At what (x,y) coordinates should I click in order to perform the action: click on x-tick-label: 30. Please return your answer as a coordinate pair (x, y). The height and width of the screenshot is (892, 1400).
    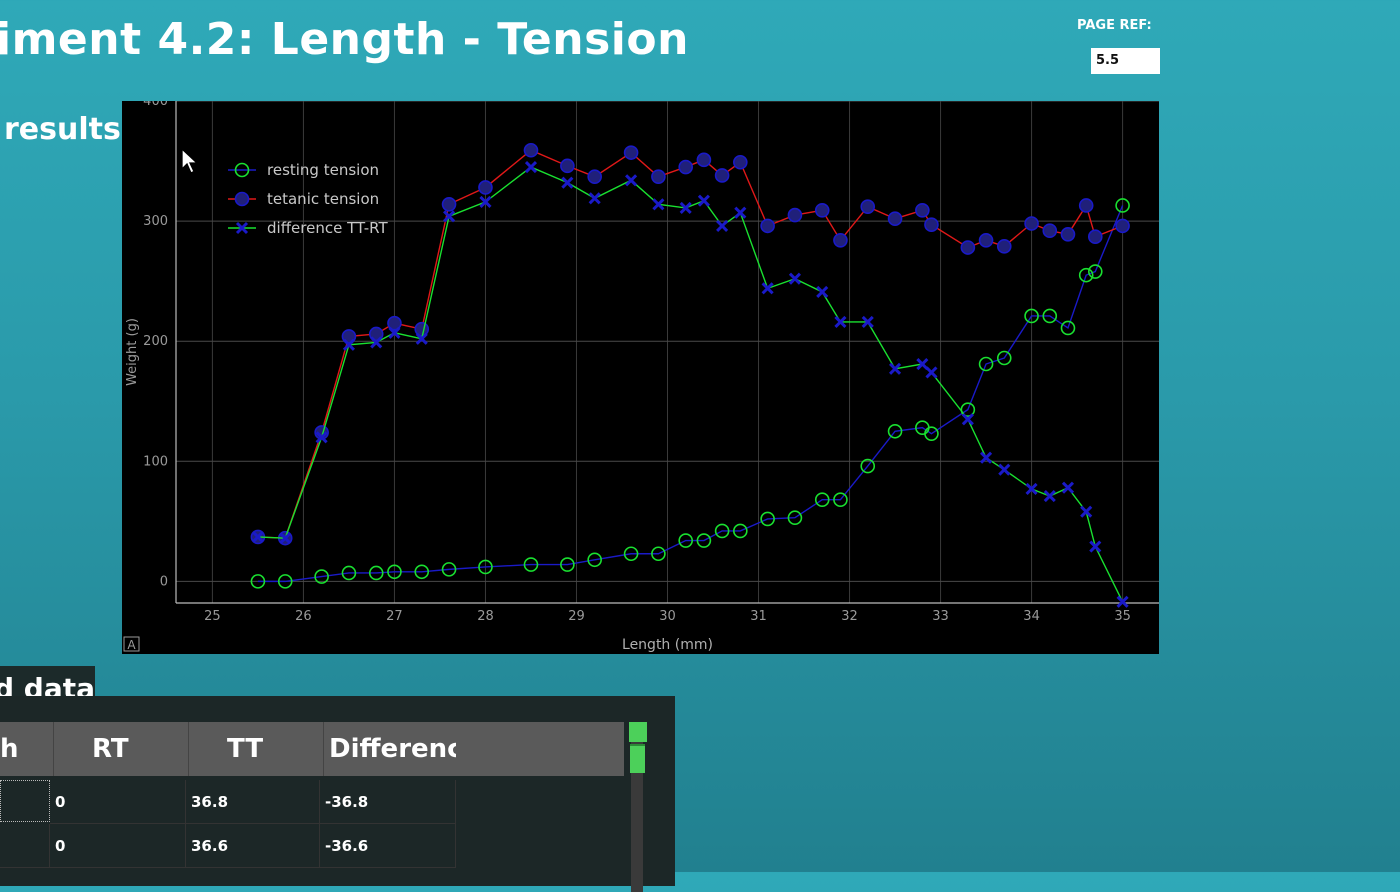
    Looking at the image, I should click on (667, 616).